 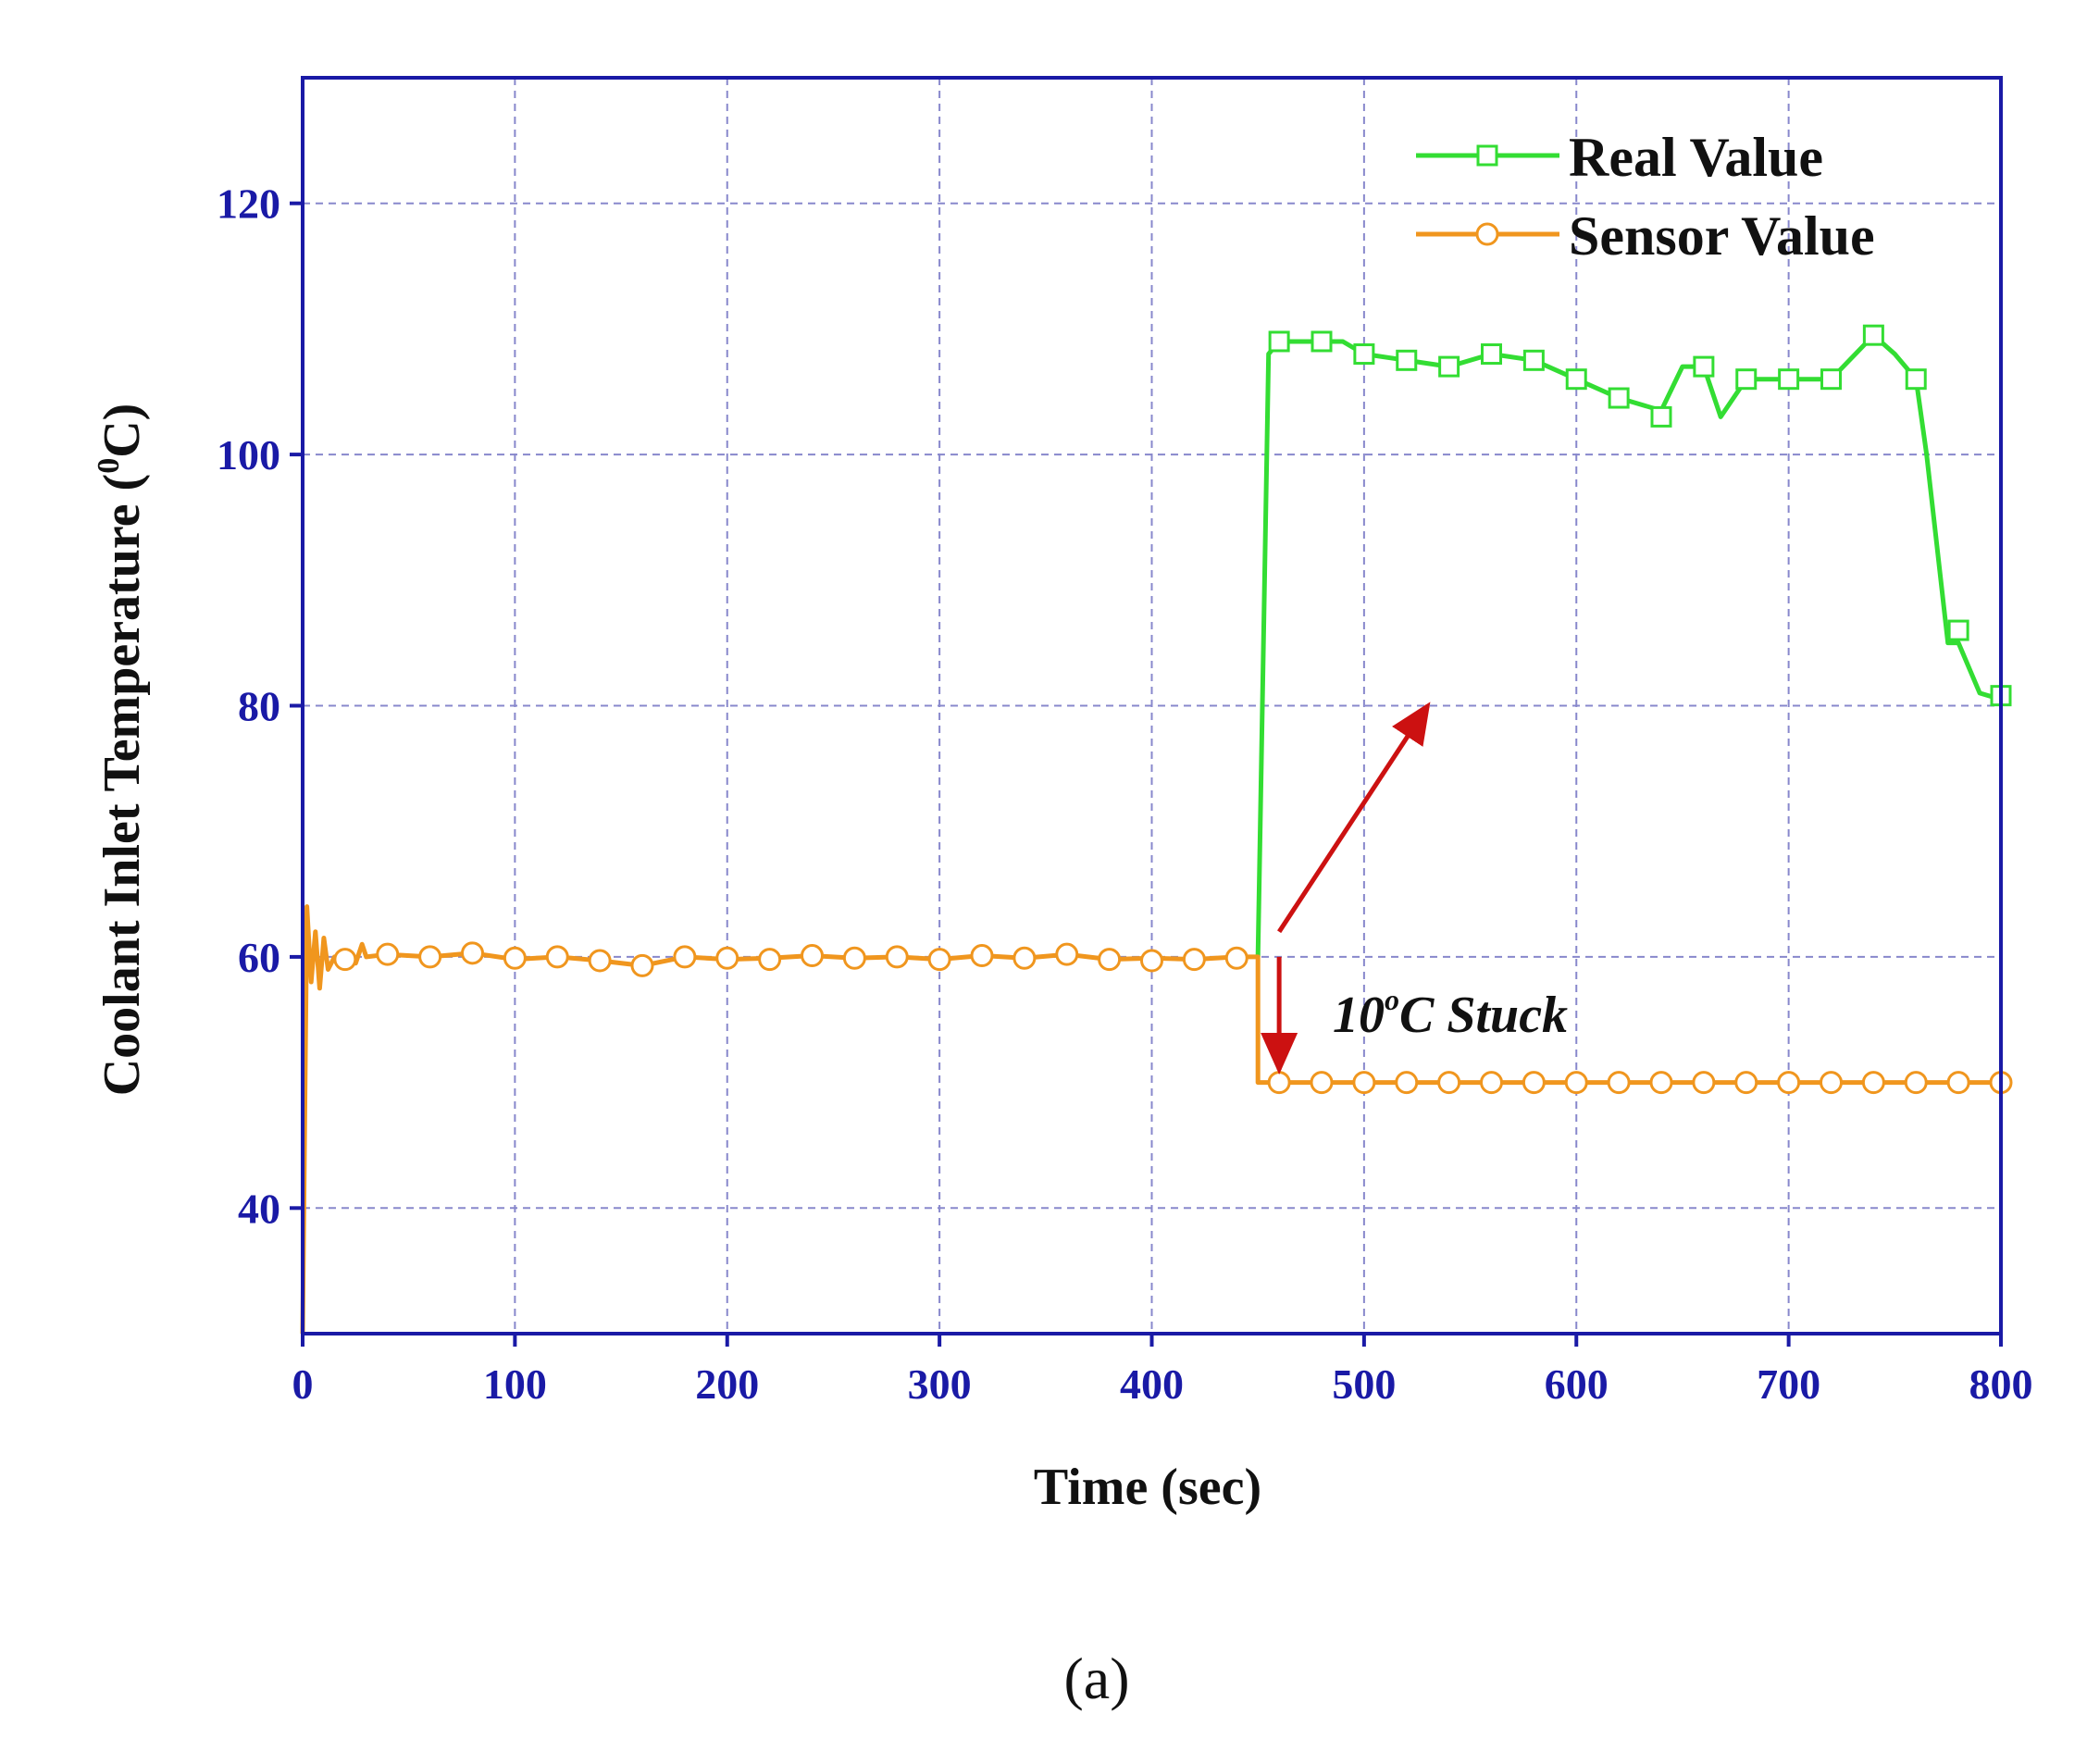 What do you see at coordinates (1359, 1015) in the screenshot?
I see `stuck-annotation-pre: 10` at bounding box center [1359, 1015].